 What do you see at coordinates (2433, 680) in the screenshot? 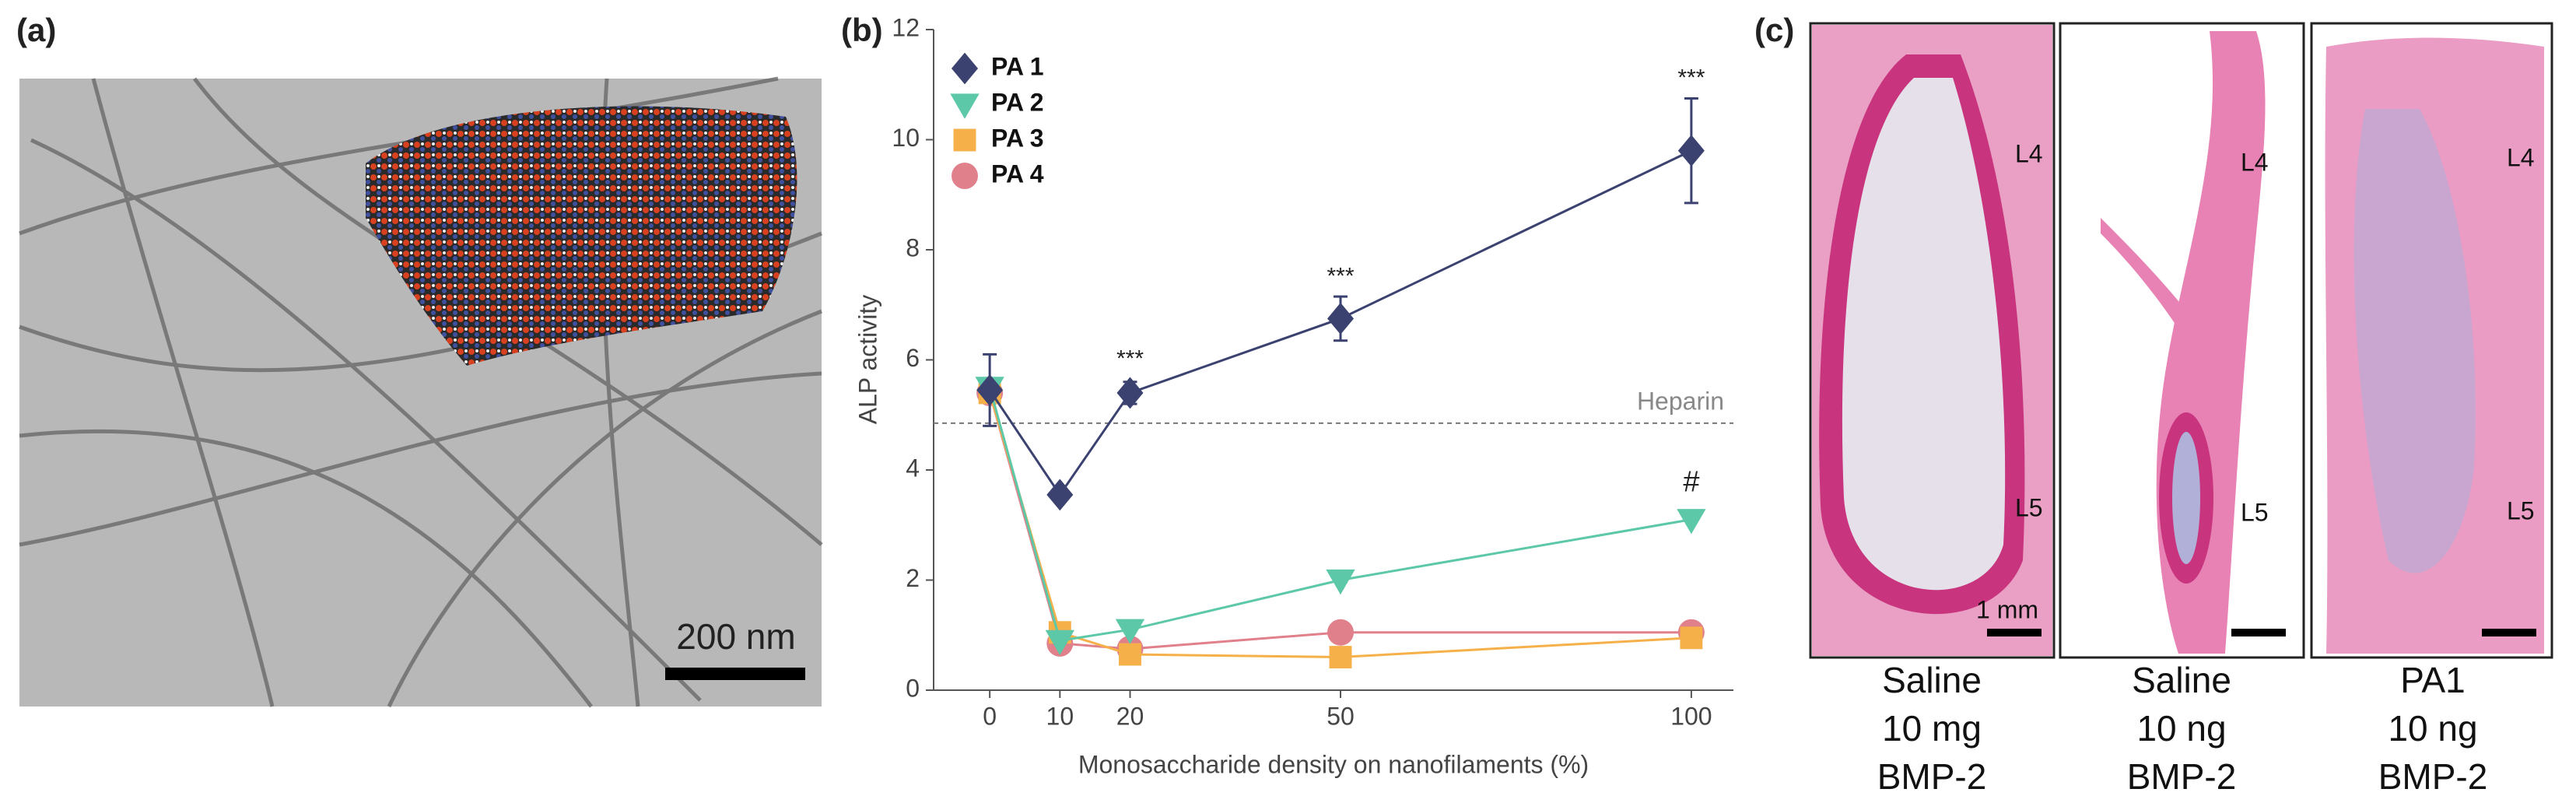
I see `caption: PA1` at bounding box center [2433, 680].